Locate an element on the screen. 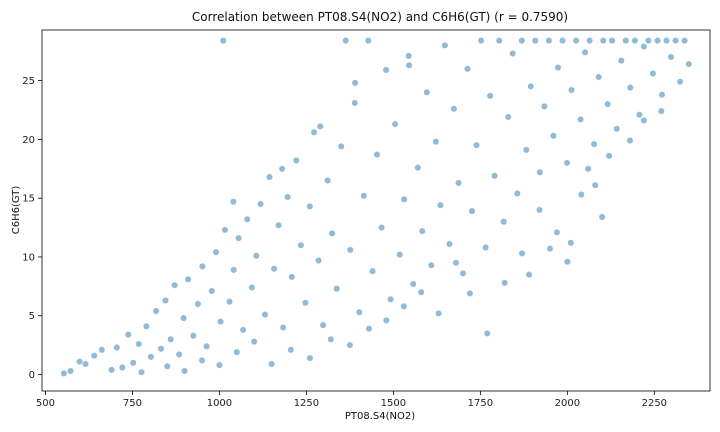 The height and width of the screenshot is (432, 720). x-axis-ticks: 500 750 1000 1250 1500 1750 2000 2250 is located at coordinates (351, 400).